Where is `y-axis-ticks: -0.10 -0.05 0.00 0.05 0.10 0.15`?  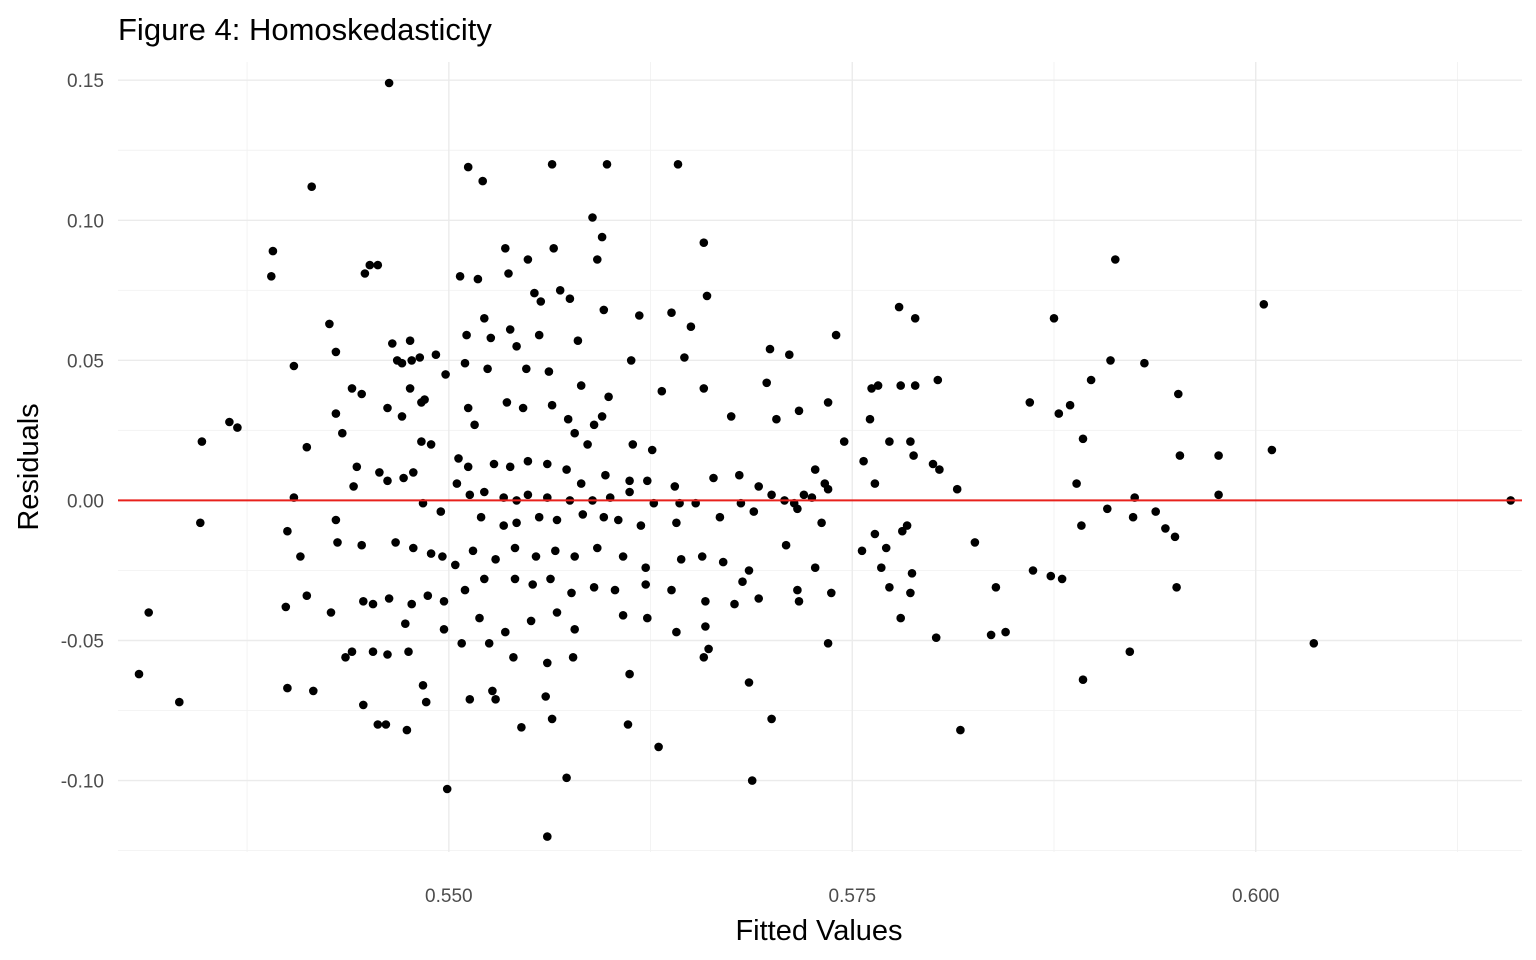 y-axis-ticks: -0.10 -0.05 0.00 0.05 0.10 0.15 is located at coordinates (82, 431).